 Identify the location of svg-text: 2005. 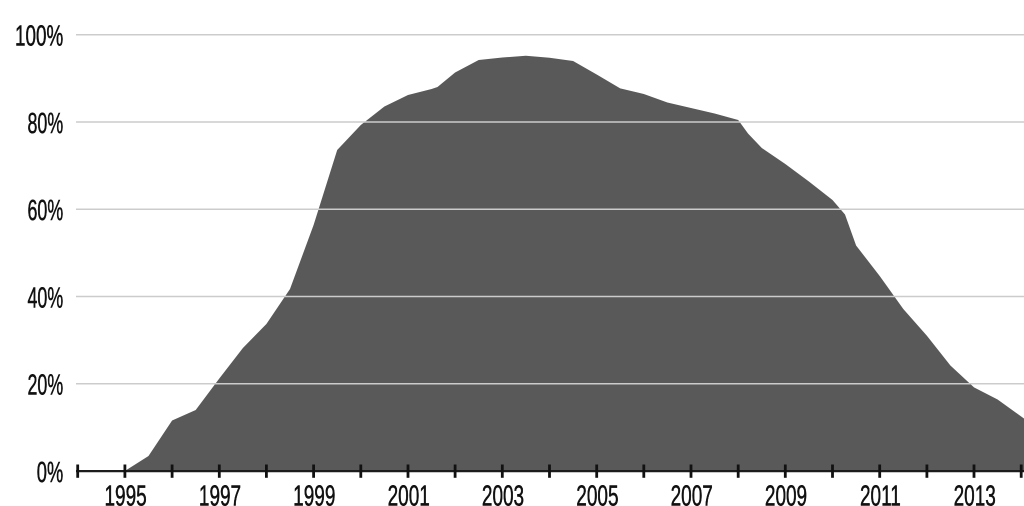
(597, 493).